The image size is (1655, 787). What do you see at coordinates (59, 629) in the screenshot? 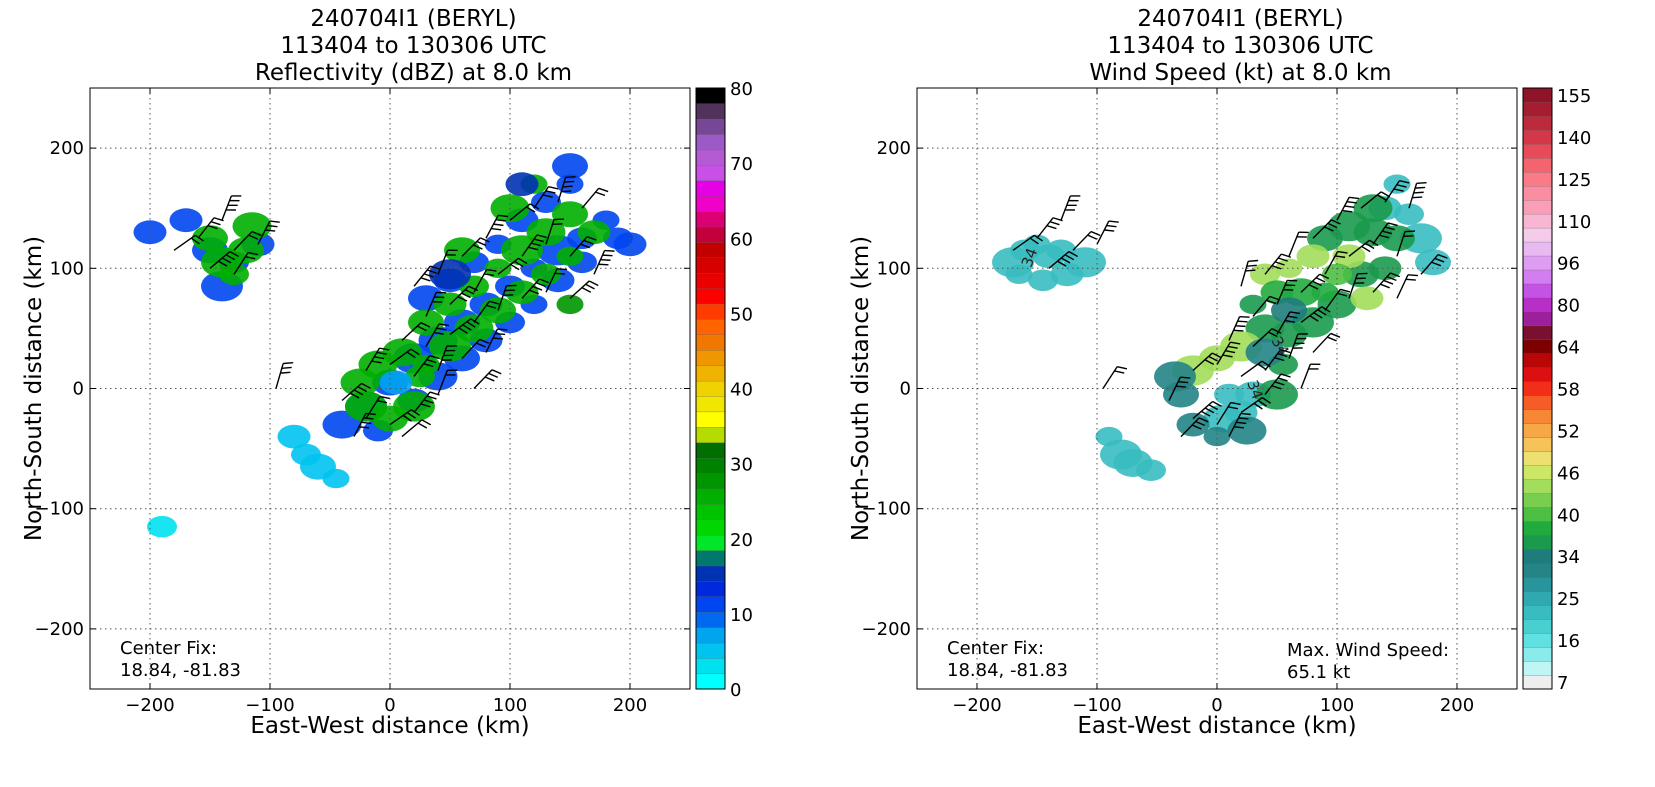
I see `y-tick-label: −200` at bounding box center [59, 629].